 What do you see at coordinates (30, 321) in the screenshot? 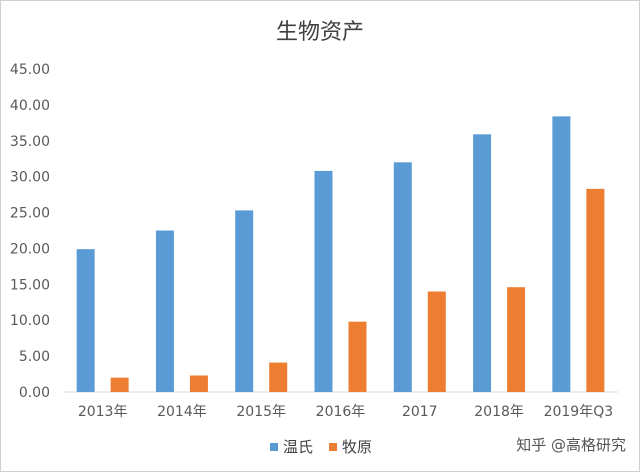
I see `y-tick-label: 10.00` at bounding box center [30, 321].